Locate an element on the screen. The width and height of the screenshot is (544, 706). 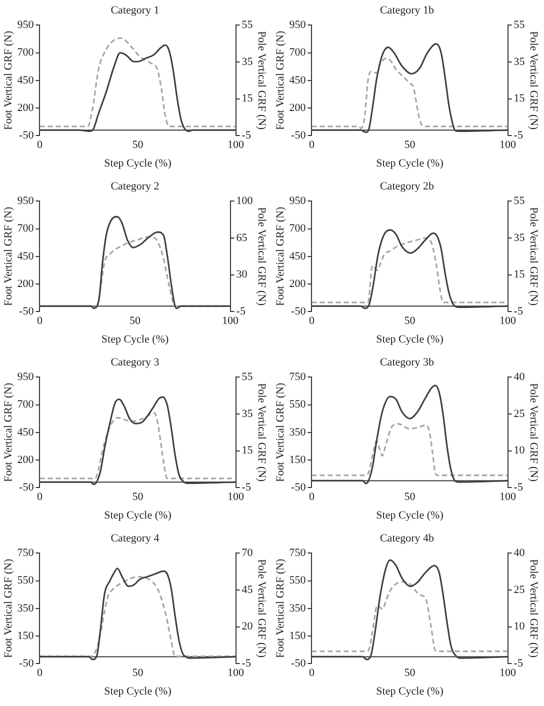
chart-title: Category 4b is located at coordinates (407, 538).